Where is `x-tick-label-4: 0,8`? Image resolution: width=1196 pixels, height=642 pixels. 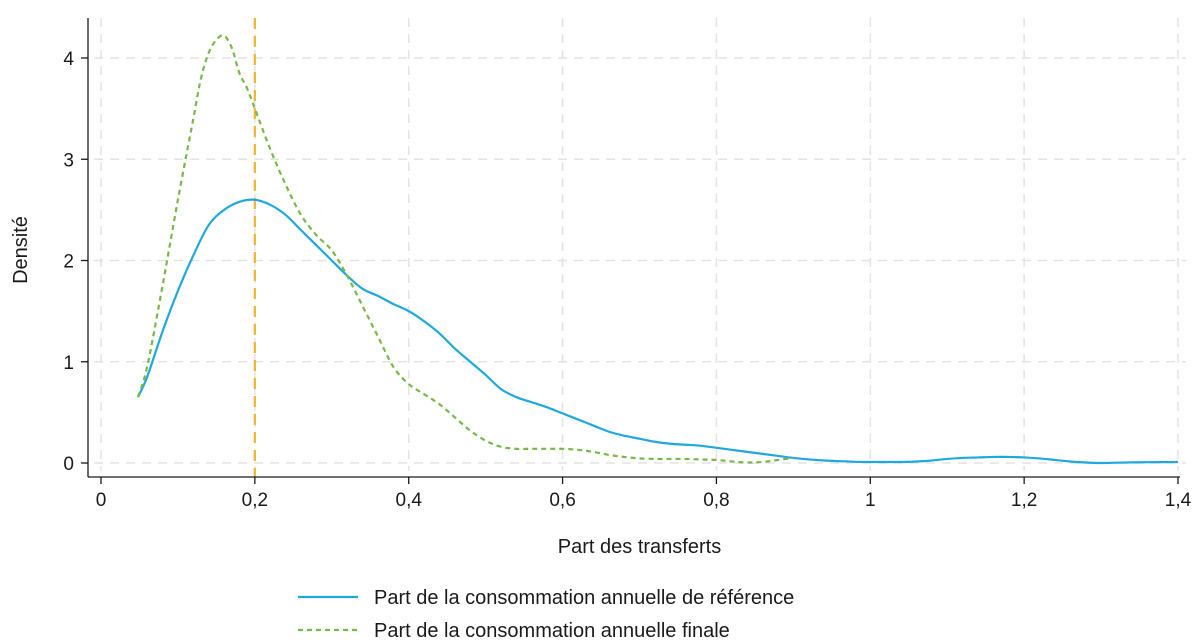
x-tick-label-4: 0,8 is located at coordinates (716, 500).